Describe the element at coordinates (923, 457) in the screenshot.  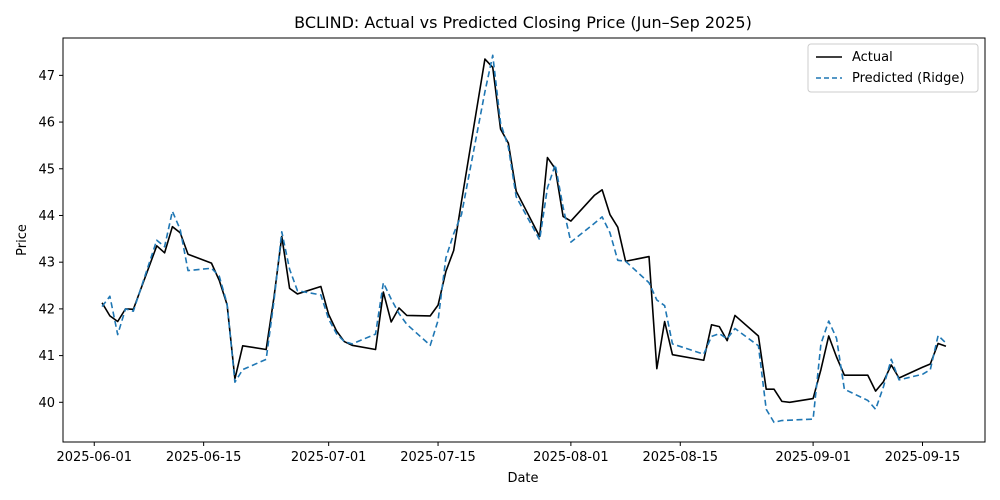
I see `x-tick-label: 2025-09-15` at that location.